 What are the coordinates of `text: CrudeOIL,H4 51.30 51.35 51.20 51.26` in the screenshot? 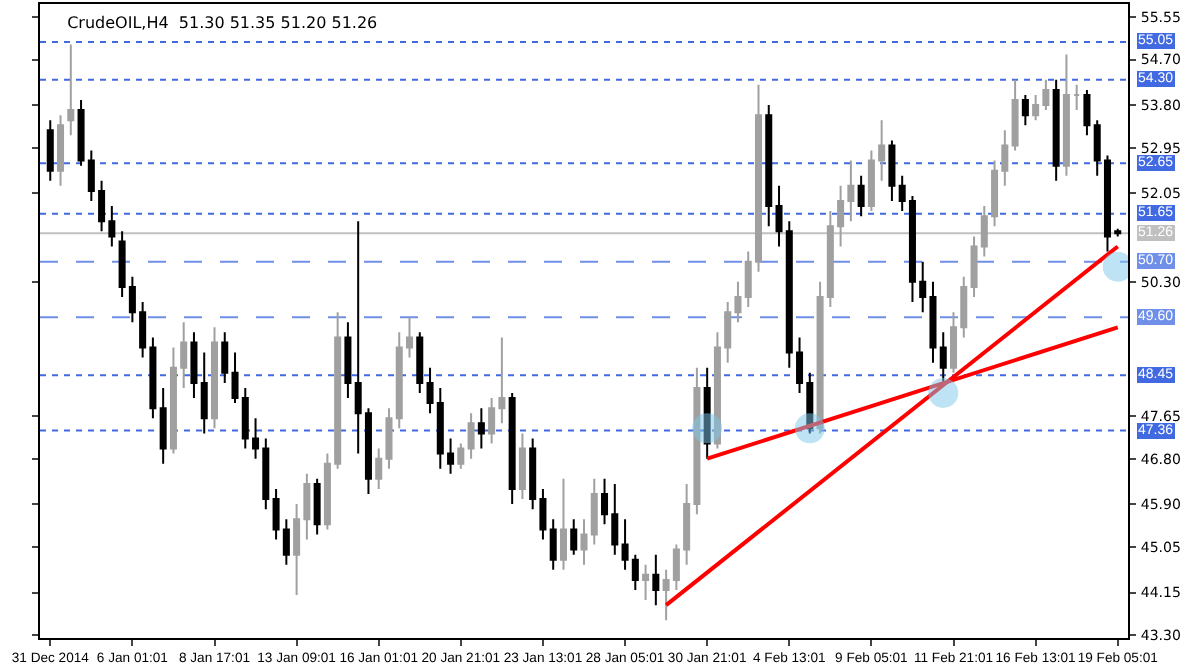 It's located at (222, 22).